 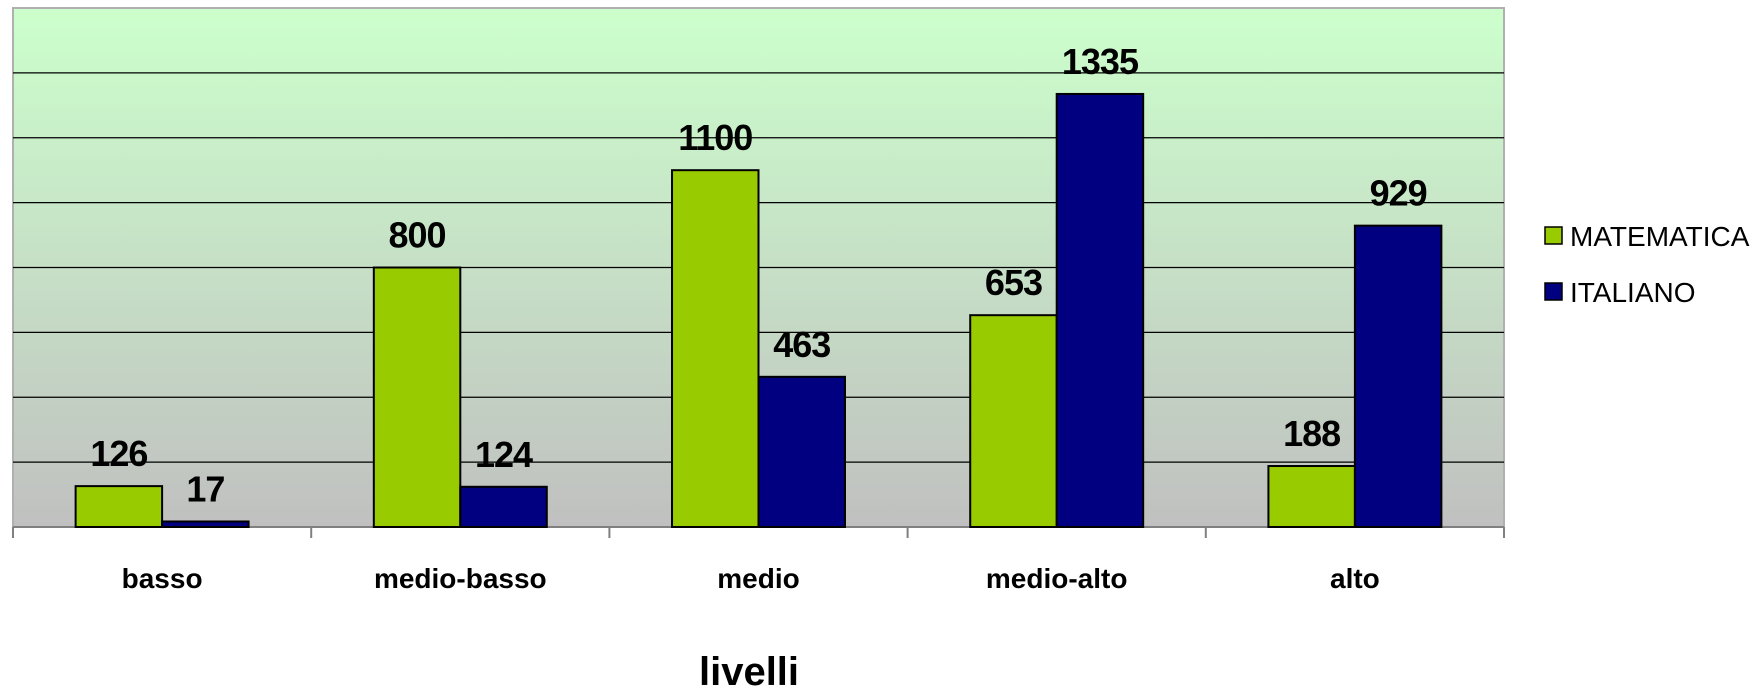 What do you see at coordinates (417, 397) in the screenshot?
I see `bar-matematica-medio-basso` at bounding box center [417, 397].